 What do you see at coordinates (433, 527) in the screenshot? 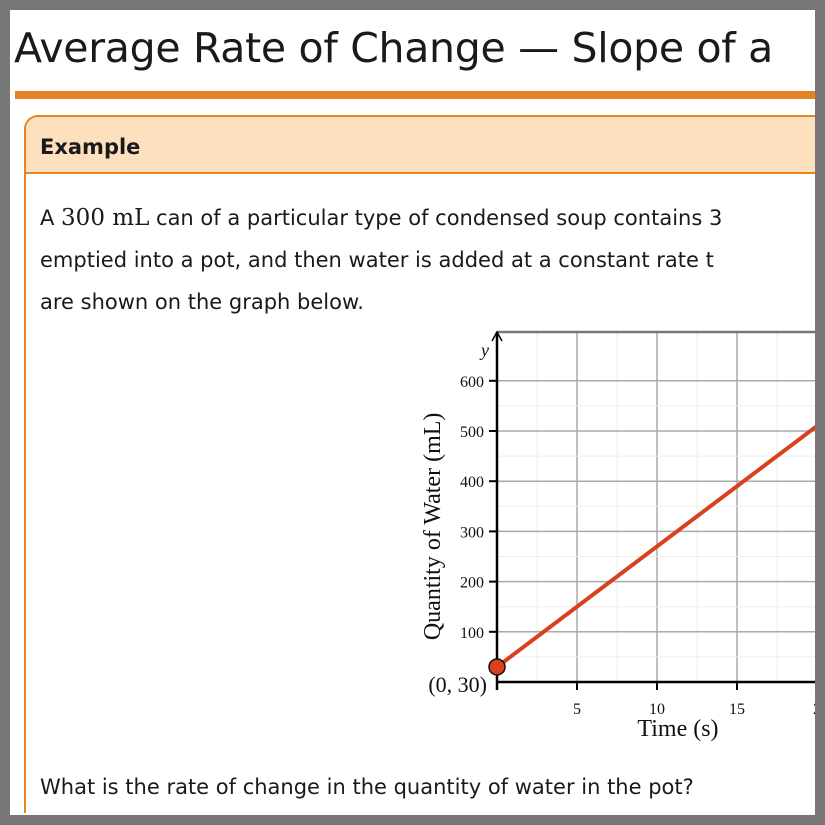
I see `y-axis-label: Quantity of Water (mL)` at bounding box center [433, 527].